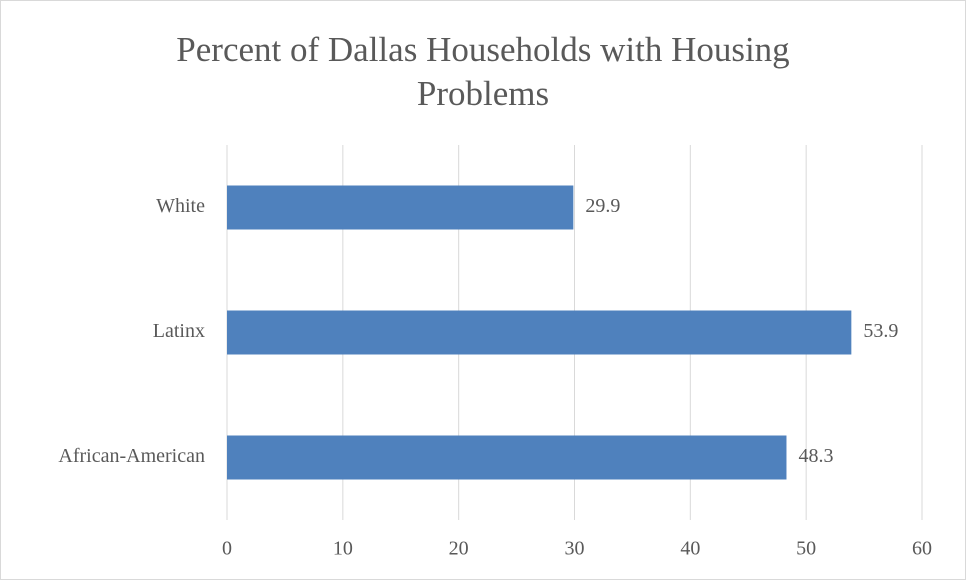 The width and height of the screenshot is (966, 580). What do you see at coordinates (180, 206) in the screenshot?
I see `y-tick-label: White` at bounding box center [180, 206].